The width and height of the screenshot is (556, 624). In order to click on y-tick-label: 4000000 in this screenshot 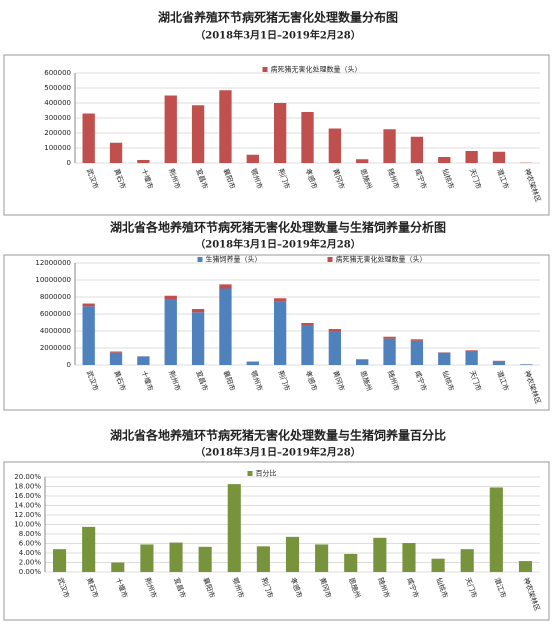, I will do `click(55, 331)`.